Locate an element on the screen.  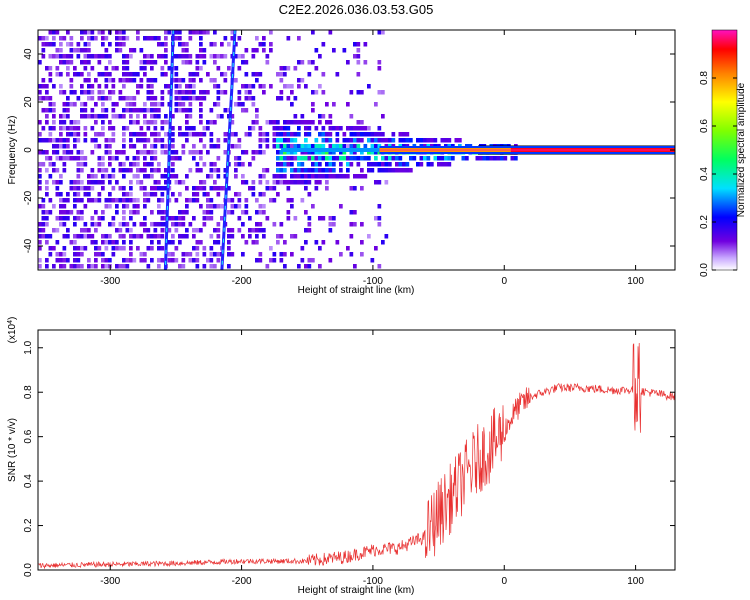
spectrogram-ytick-label: 0 is located at coordinates (28, 150).